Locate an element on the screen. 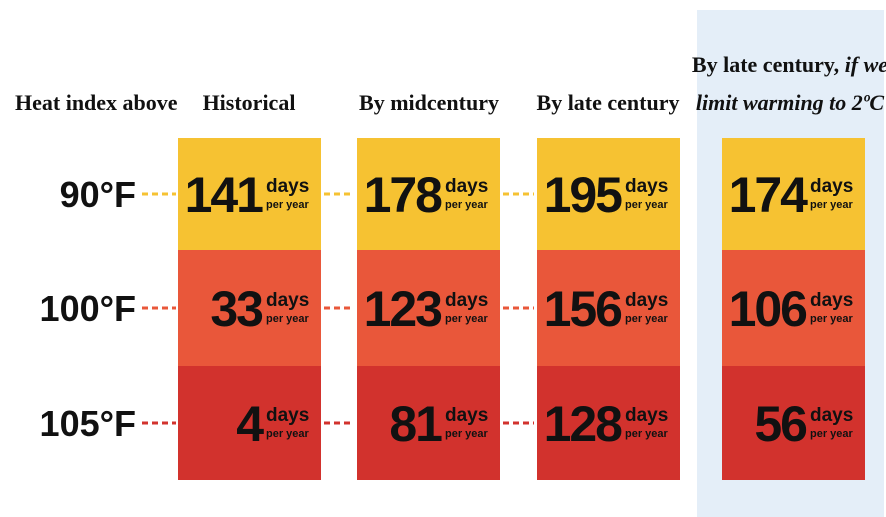 This screenshot has width=886, height=517. cell-value: 33 is located at coordinates (236, 309).